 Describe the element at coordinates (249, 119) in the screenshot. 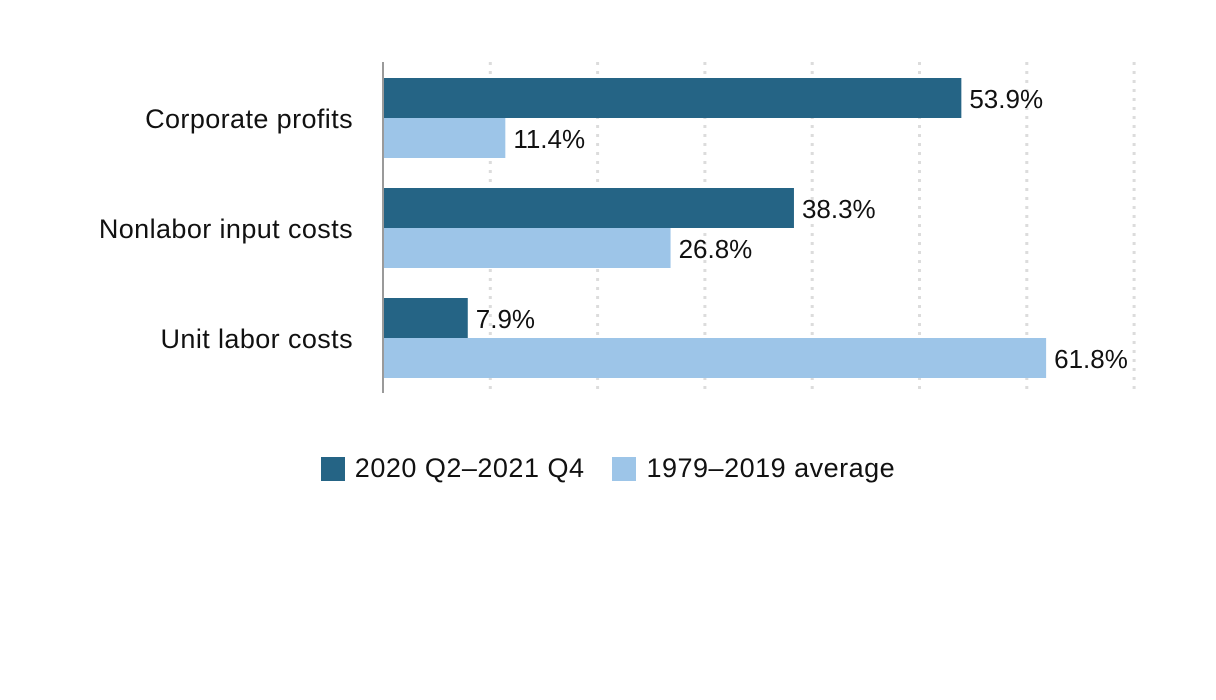

I see `category-label: Corporate profits` at that location.